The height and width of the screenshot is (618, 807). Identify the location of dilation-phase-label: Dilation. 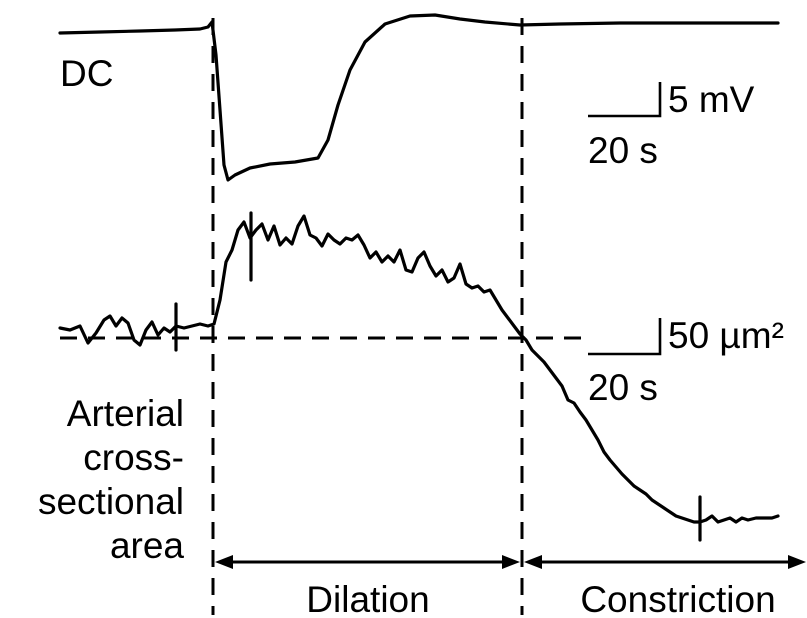
(367, 598).